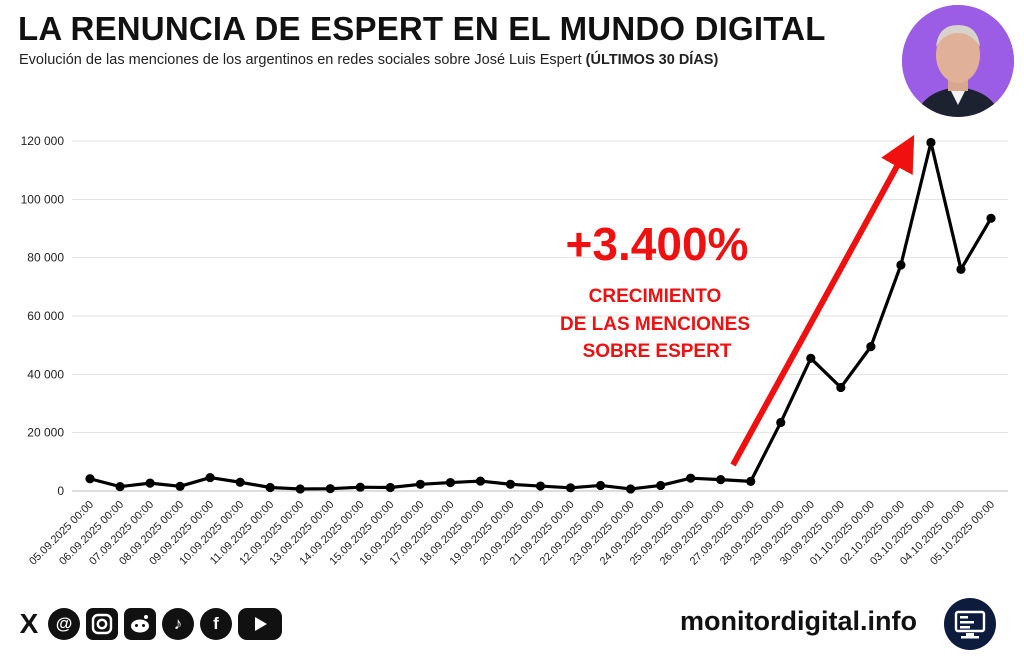 Image resolution: width=1024 pixels, height=660 pixels. What do you see at coordinates (29, 623) in the screenshot?
I see `x-icon: X` at bounding box center [29, 623].